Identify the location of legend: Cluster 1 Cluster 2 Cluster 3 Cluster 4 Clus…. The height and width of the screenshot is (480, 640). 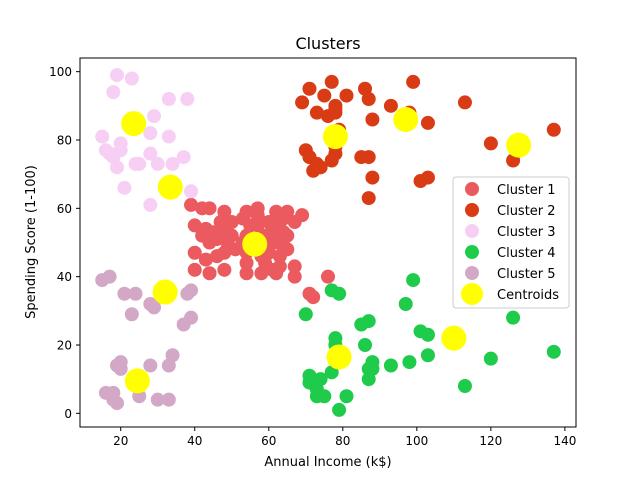
(511, 242).